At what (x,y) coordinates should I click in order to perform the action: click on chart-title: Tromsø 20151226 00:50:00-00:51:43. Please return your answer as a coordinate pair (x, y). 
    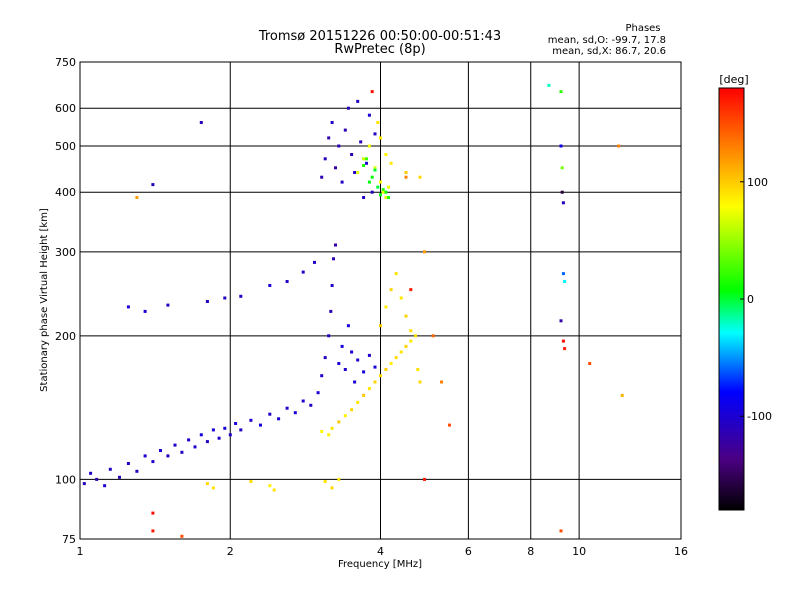
    Looking at the image, I should click on (379, 36).